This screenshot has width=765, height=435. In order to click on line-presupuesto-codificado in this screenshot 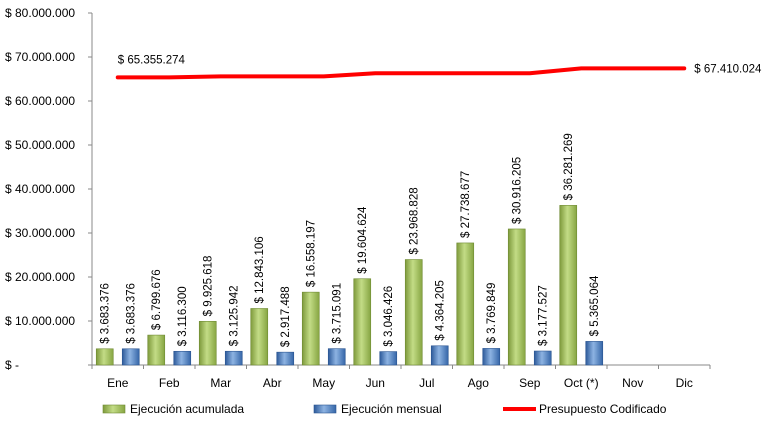, I will do `click(401, 73)`.